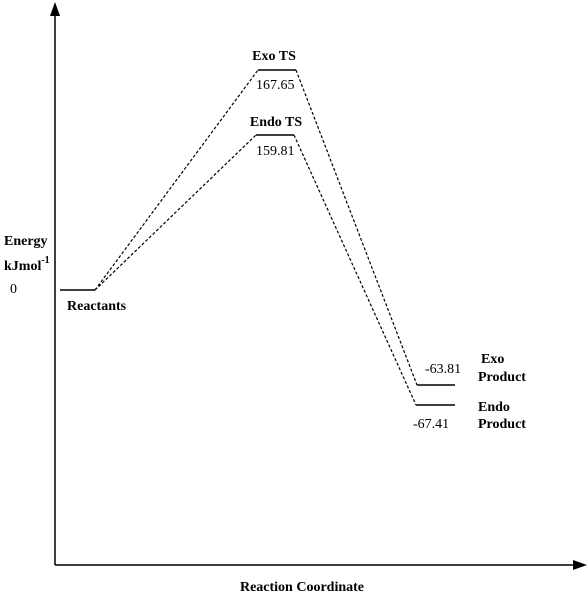  Describe the element at coordinates (276, 122) in the screenshot. I see `level-label: Endo TS` at that location.